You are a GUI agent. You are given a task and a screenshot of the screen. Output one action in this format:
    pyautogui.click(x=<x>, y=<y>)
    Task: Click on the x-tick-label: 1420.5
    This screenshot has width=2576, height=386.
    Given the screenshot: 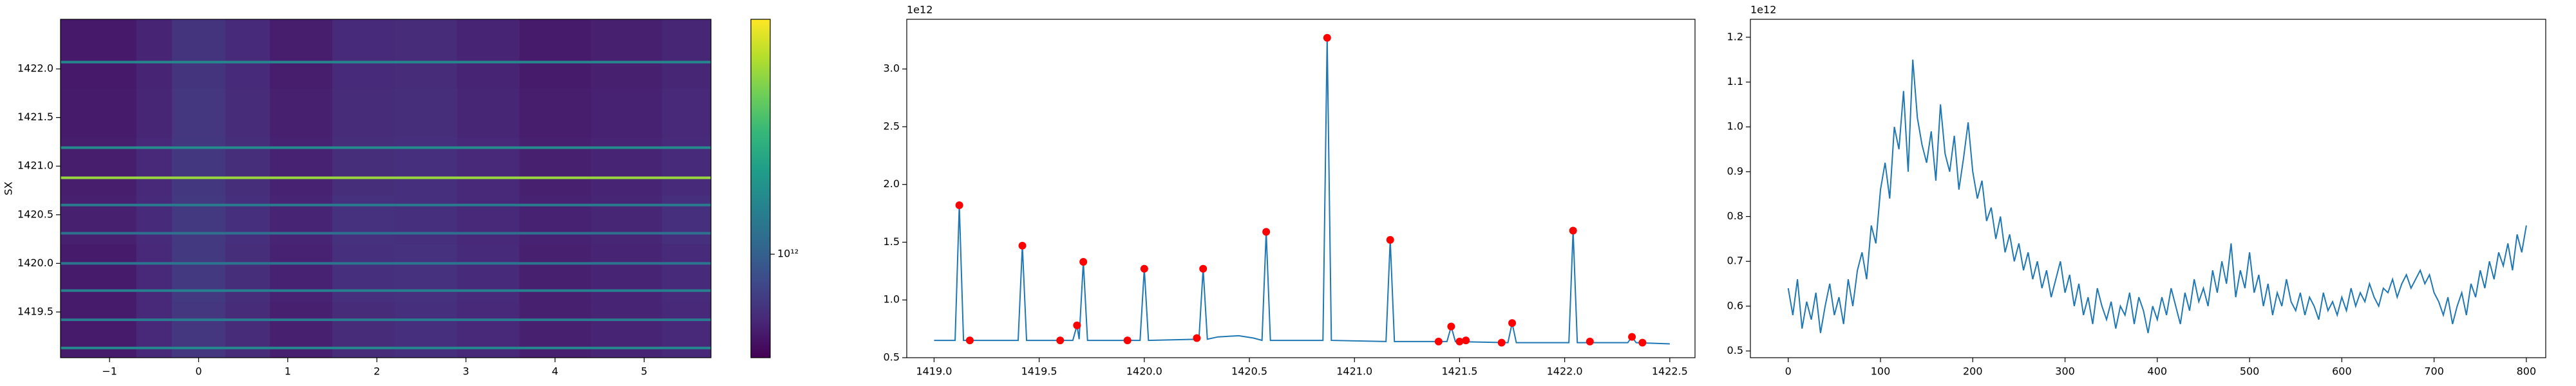 What is the action you would take?
    pyautogui.click(x=1249, y=371)
    